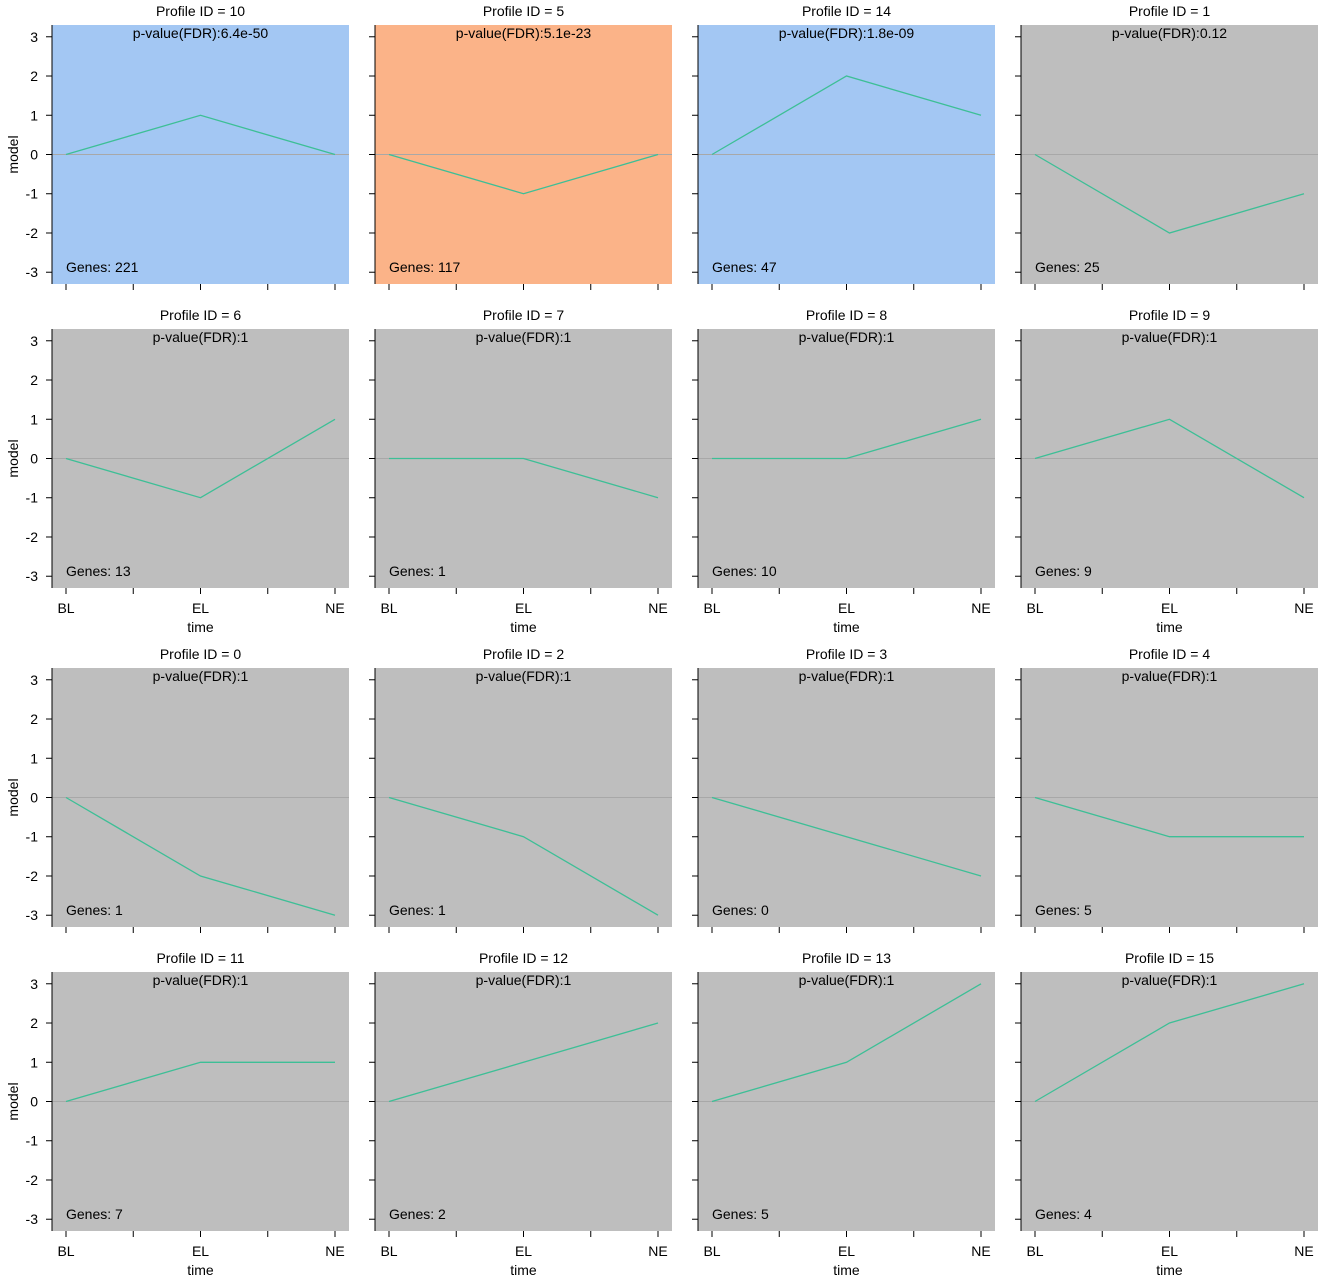 The width and height of the screenshot is (1325, 1282). I want to click on panel-title: Profile ID = 0, so click(201, 654).